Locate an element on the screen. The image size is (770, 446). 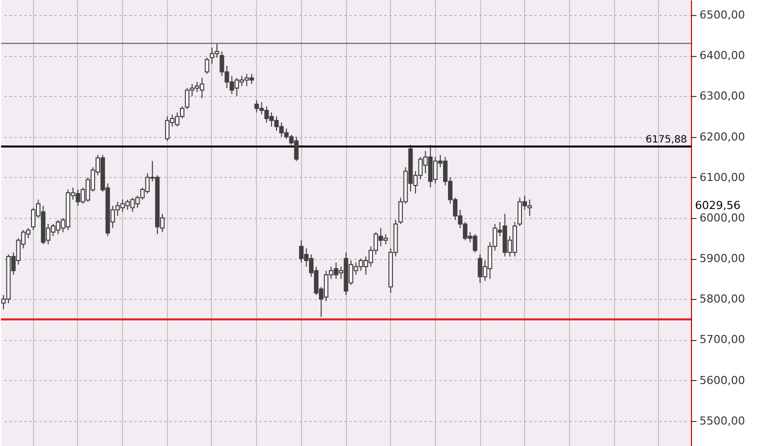
y-tick-label: 6000,00 is located at coordinates (722, 217).